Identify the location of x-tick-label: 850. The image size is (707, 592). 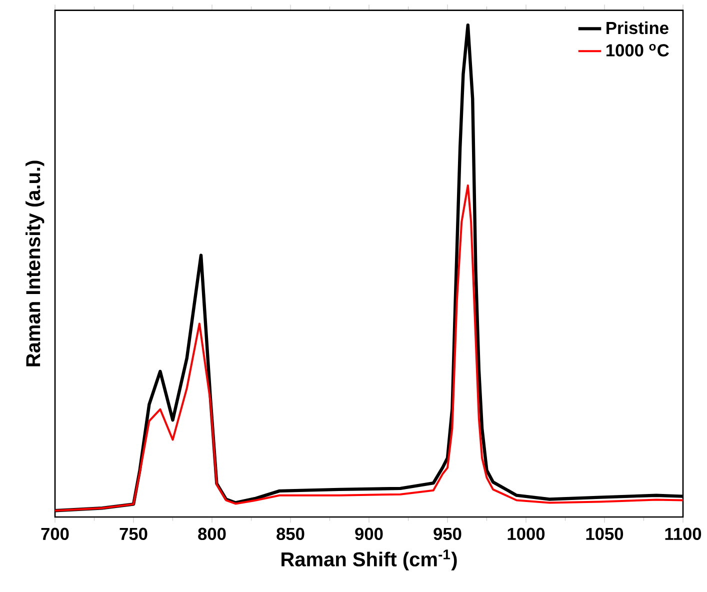
(290, 534).